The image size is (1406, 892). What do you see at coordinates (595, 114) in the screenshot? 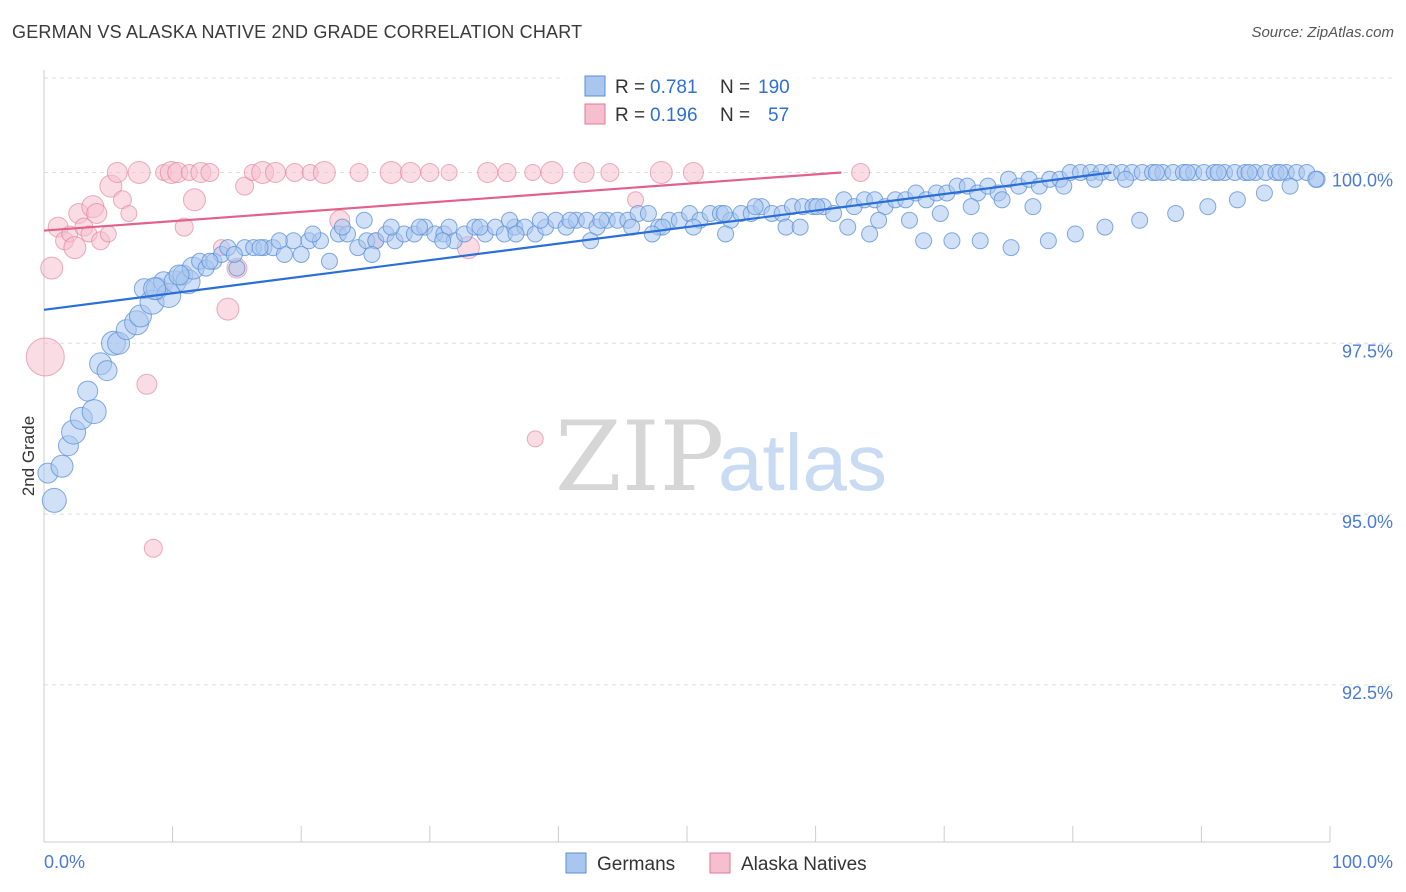
I see `alaska-legend-swatch` at bounding box center [595, 114].